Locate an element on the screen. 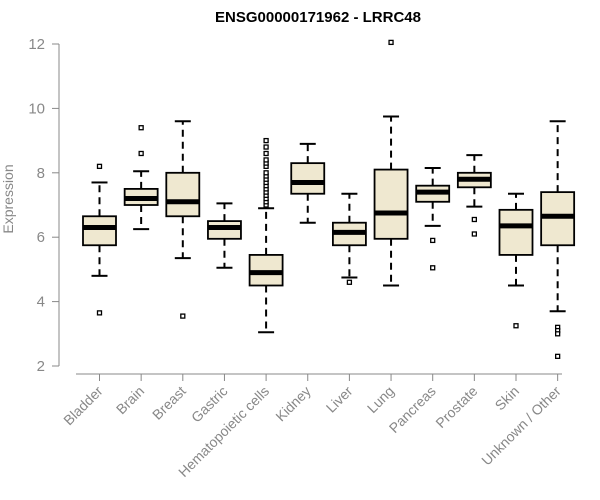 The width and height of the screenshot is (600, 500). x-tick-label: Kidney is located at coordinates (293, 404).